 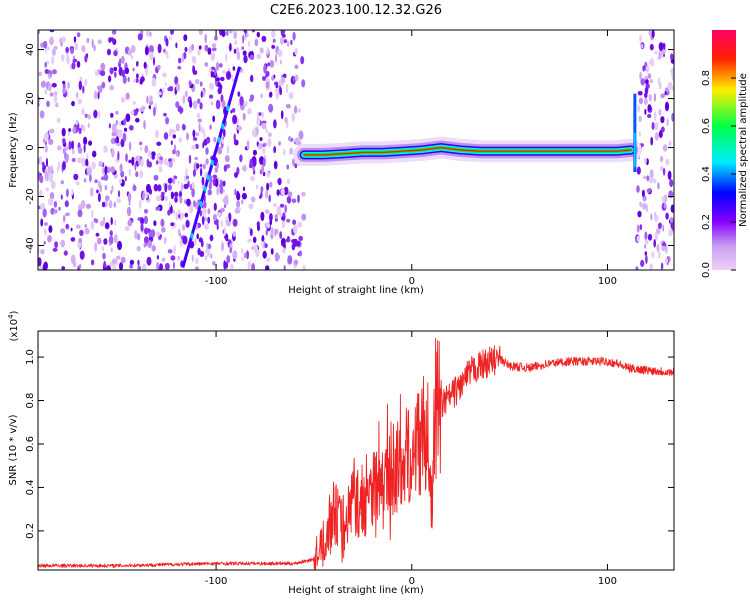 What do you see at coordinates (30, 196) in the screenshot?
I see `heatmap-y-tick-label: -20` at bounding box center [30, 196].